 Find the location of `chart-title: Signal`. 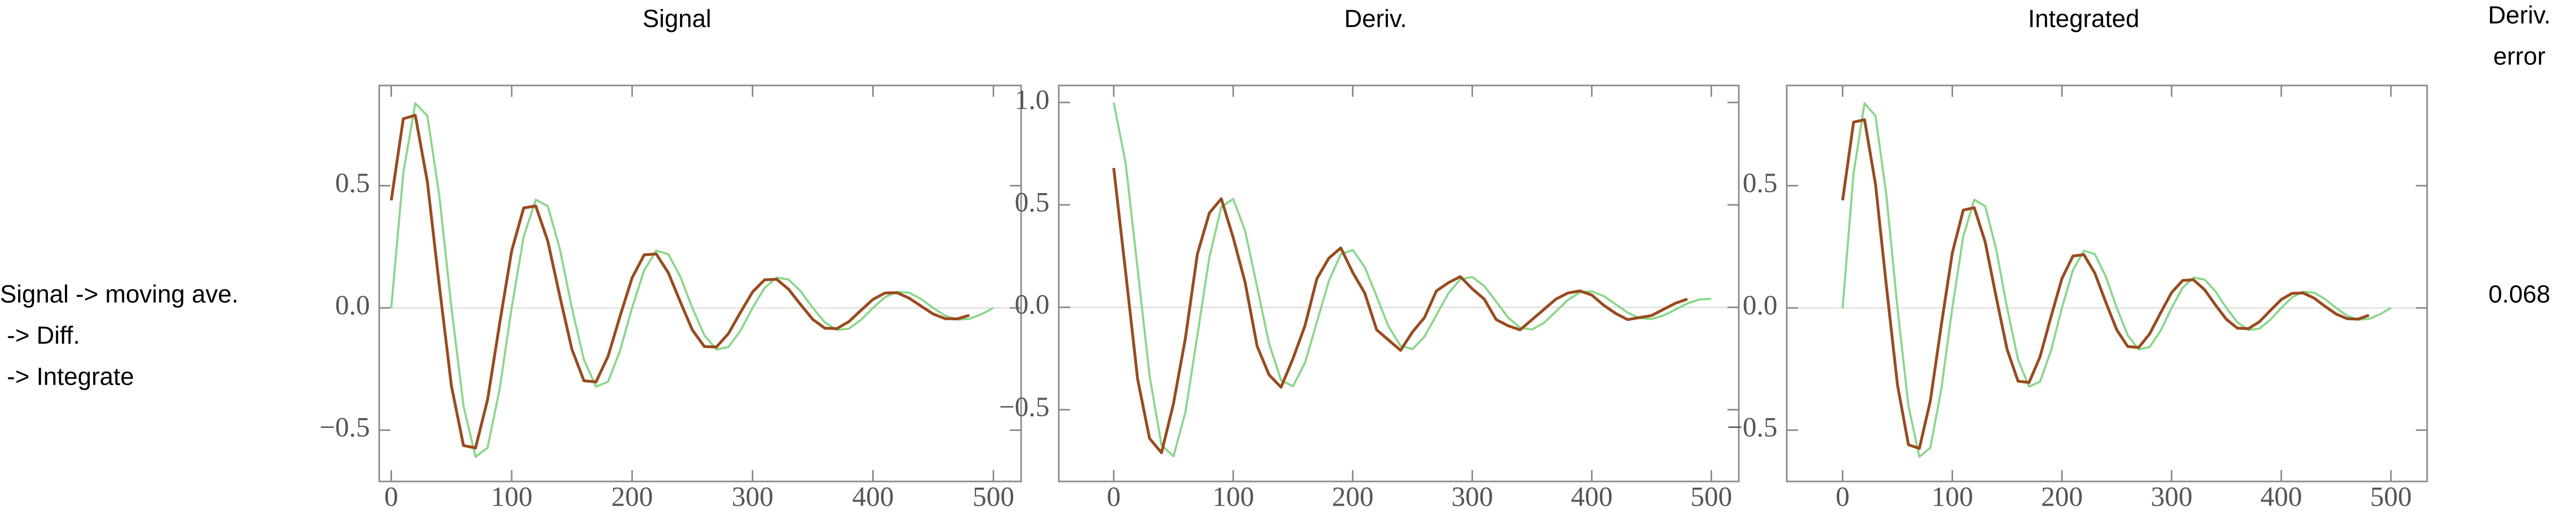

chart-title: Signal is located at coordinates (676, 19).